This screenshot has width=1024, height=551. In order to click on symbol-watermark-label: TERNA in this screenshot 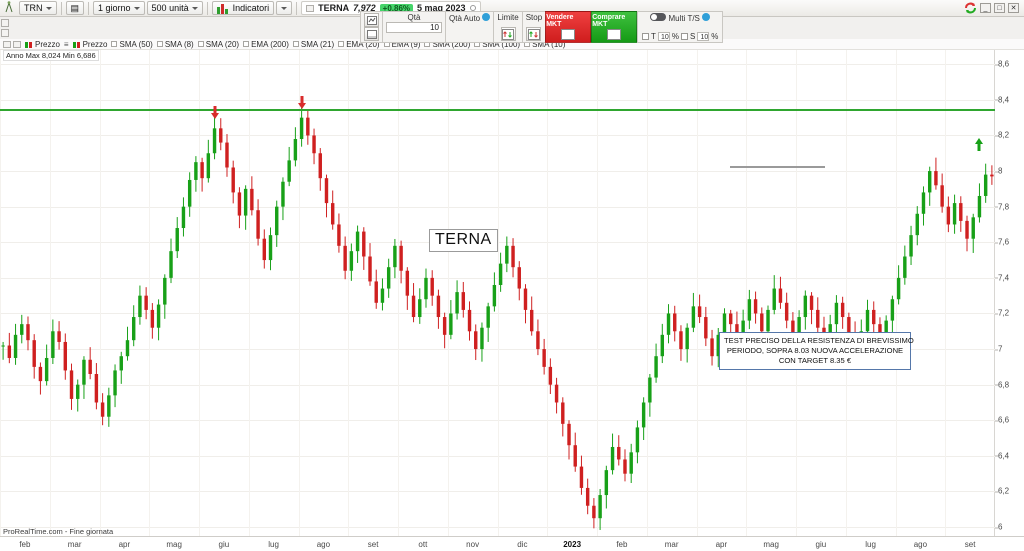, I will do `click(463, 240)`.